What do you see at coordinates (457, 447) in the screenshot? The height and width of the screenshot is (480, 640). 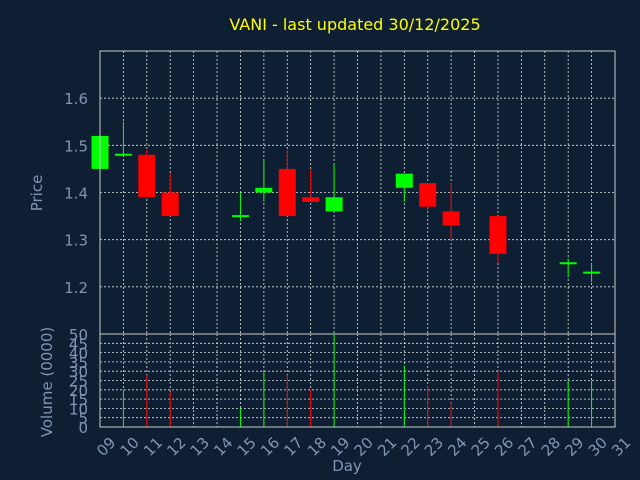 I see `day-tick-label: 24` at bounding box center [457, 447].